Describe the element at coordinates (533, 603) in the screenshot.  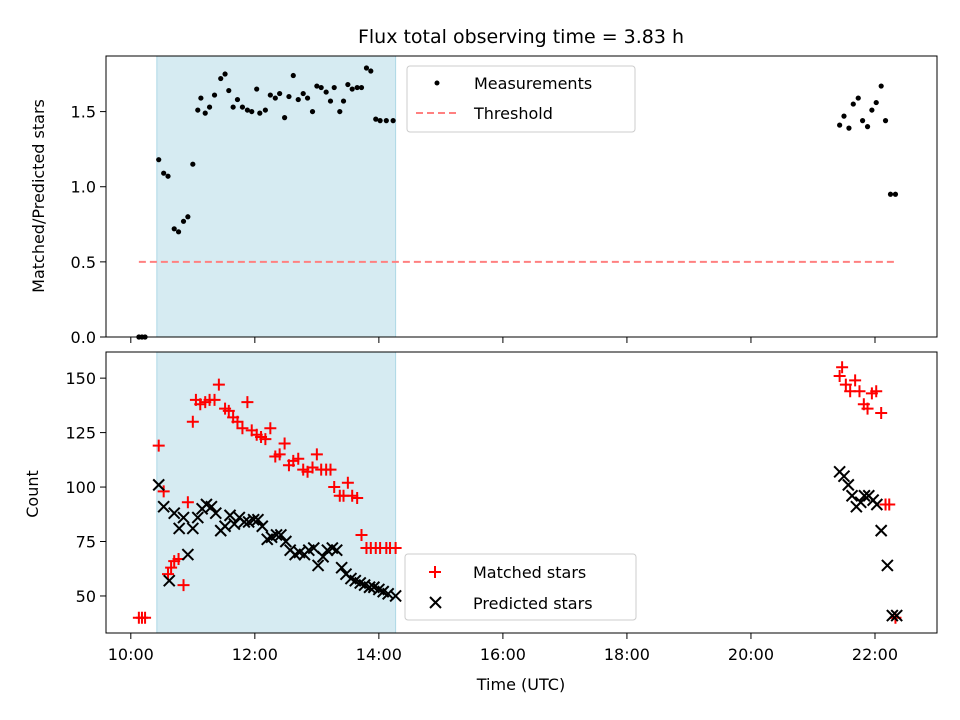
I see `predicted-legend-label: Predicted stars` at that location.